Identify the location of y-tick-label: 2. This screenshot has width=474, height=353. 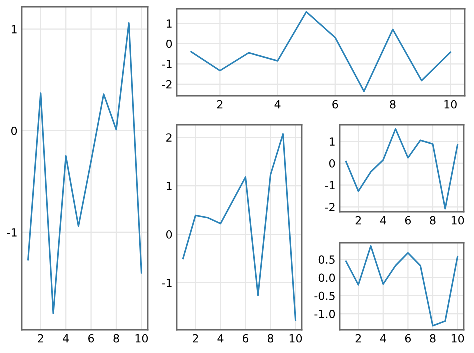
(169, 138).